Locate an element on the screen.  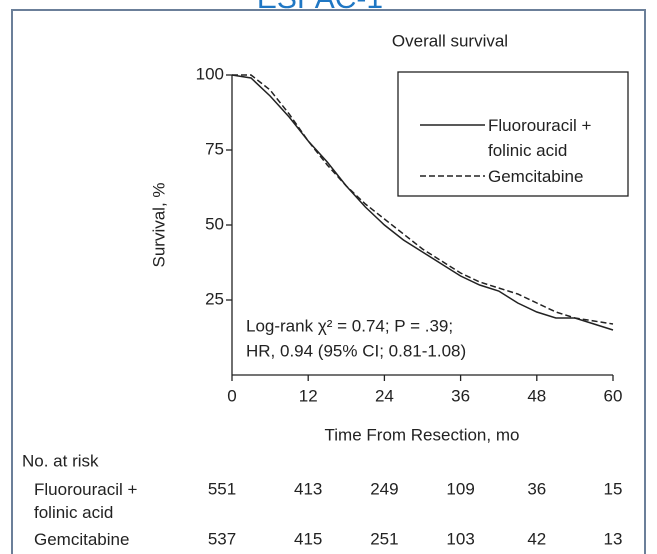
risk-value: 251 is located at coordinates (384, 538).